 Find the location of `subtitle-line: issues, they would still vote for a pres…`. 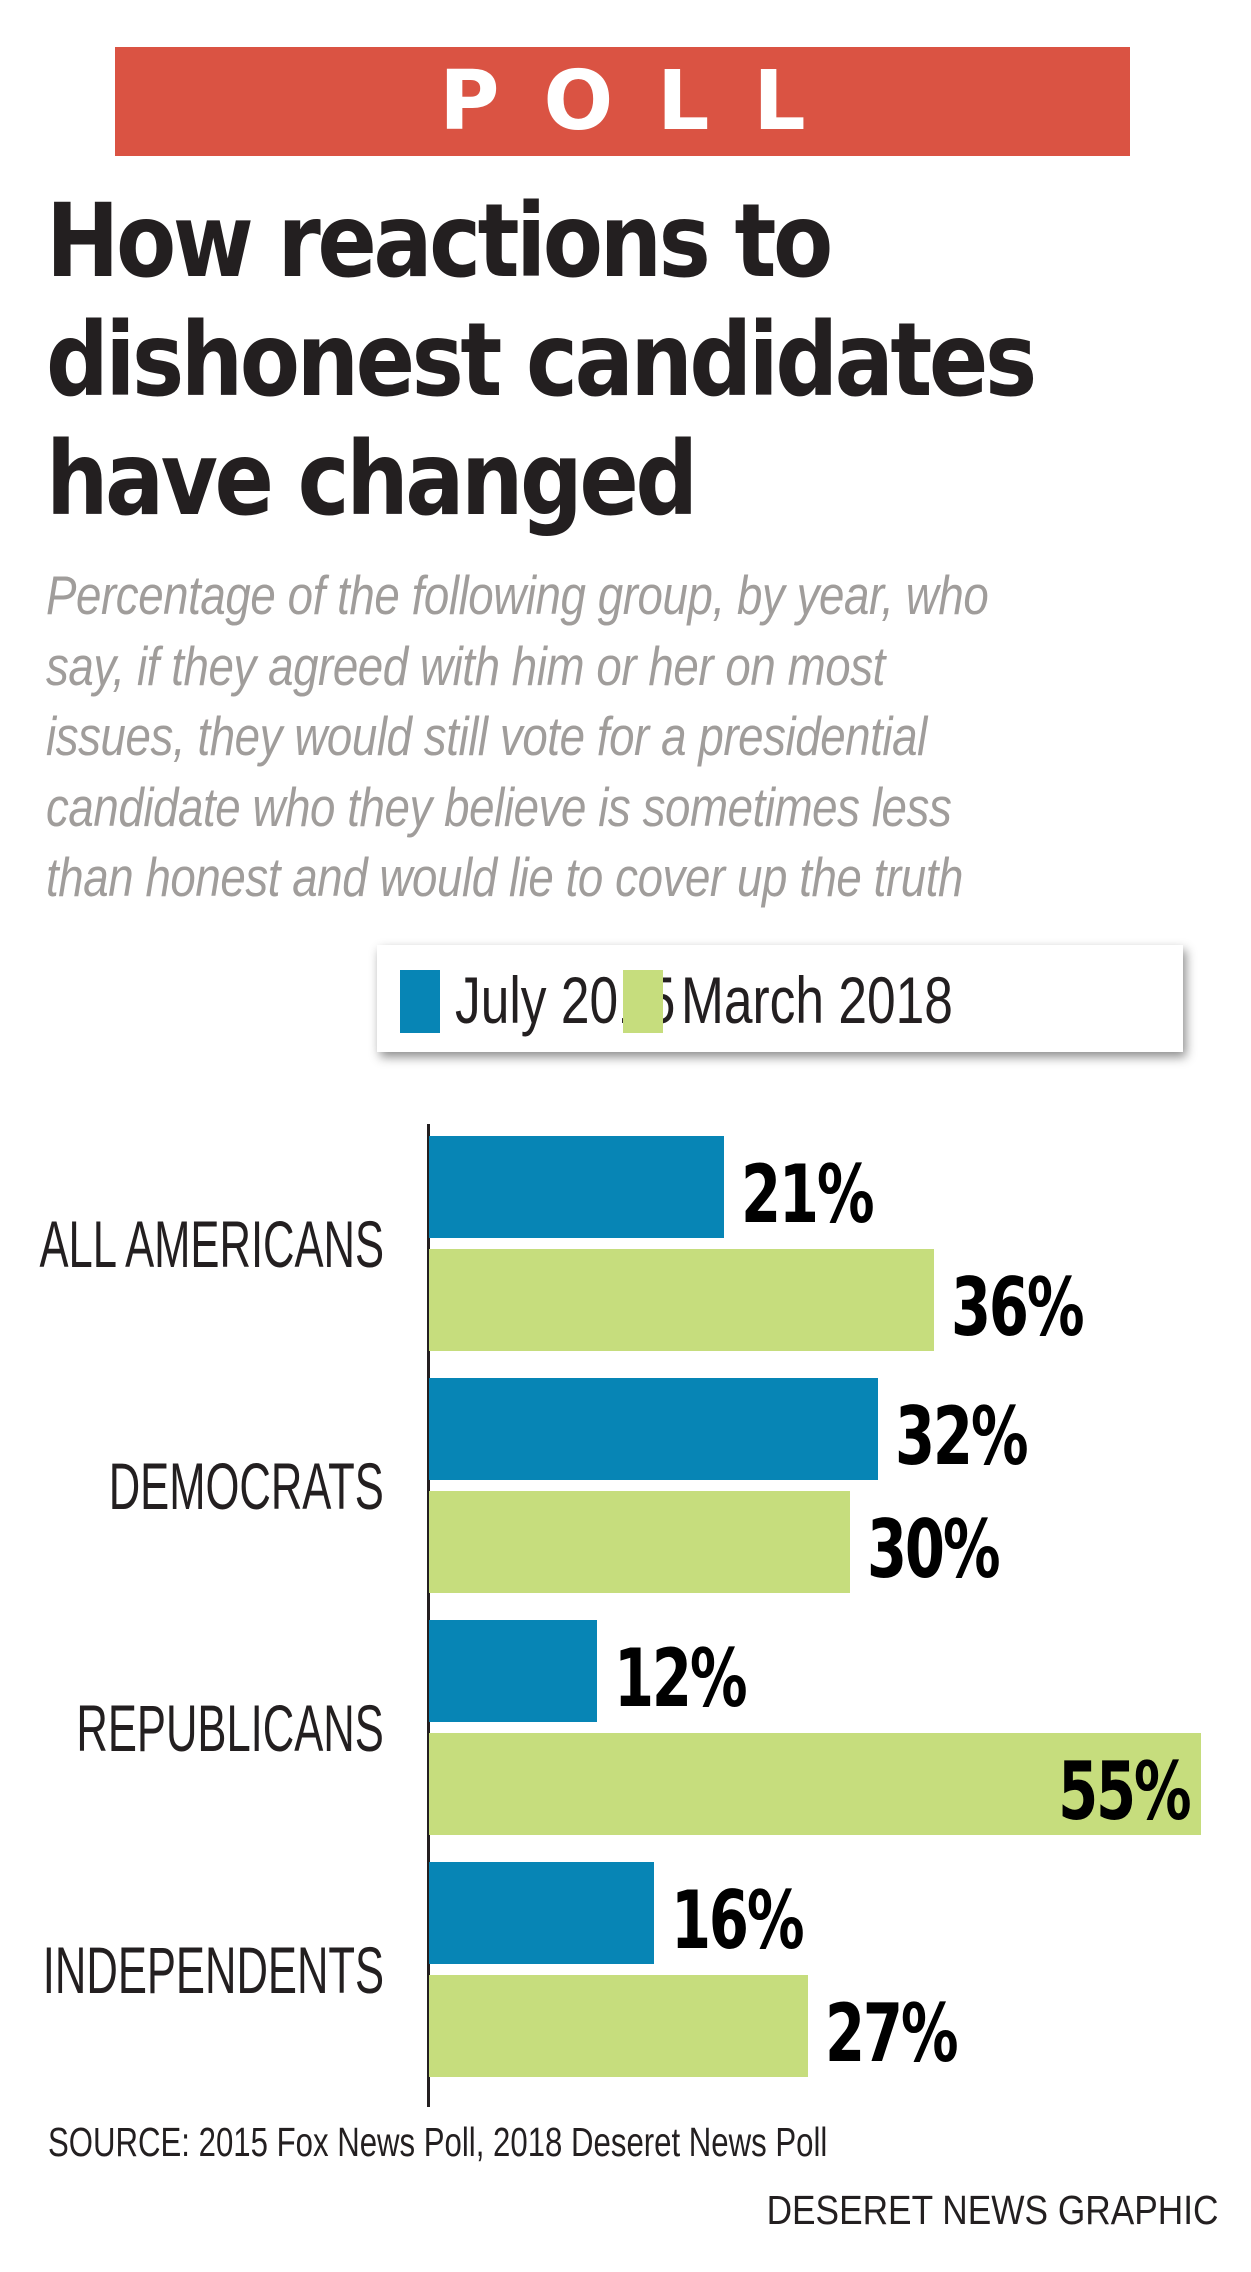

subtitle-line: issues, they would still vote for a pres… is located at coordinates (486, 736).